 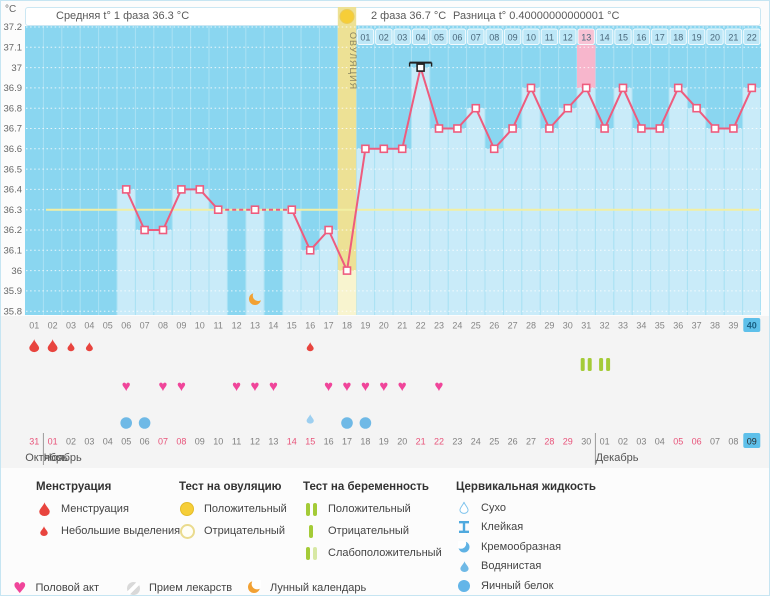 I want to click on today-cycle-day-box, so click(x=752, y=325).